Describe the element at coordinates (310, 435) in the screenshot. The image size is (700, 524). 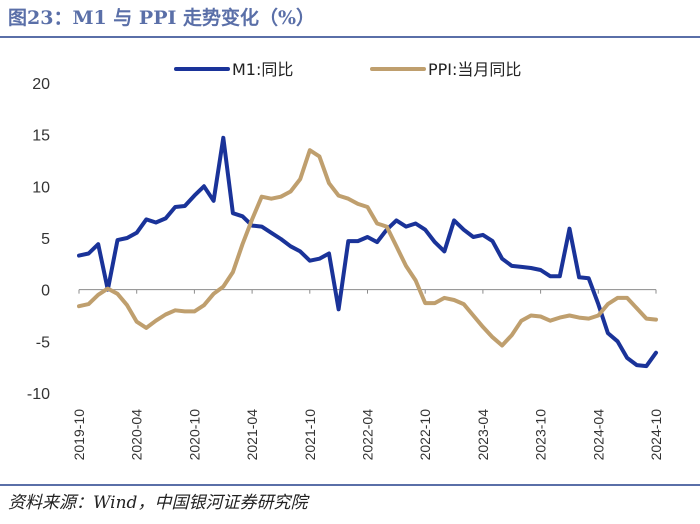
I see `x-tick-label: 2021-10` at that location.